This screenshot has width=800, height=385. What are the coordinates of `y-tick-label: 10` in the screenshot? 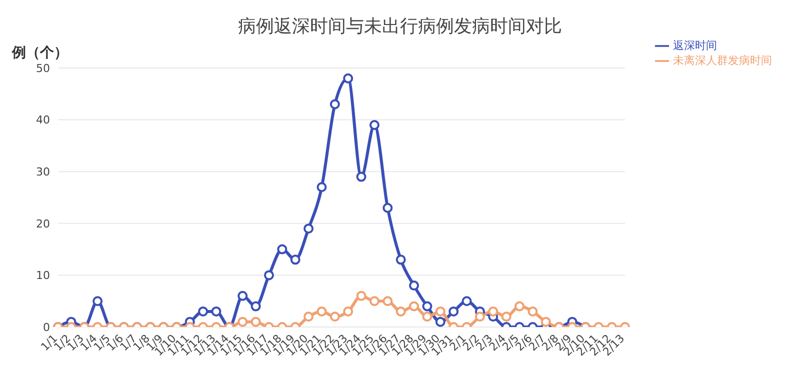 It's located at (43, 275).